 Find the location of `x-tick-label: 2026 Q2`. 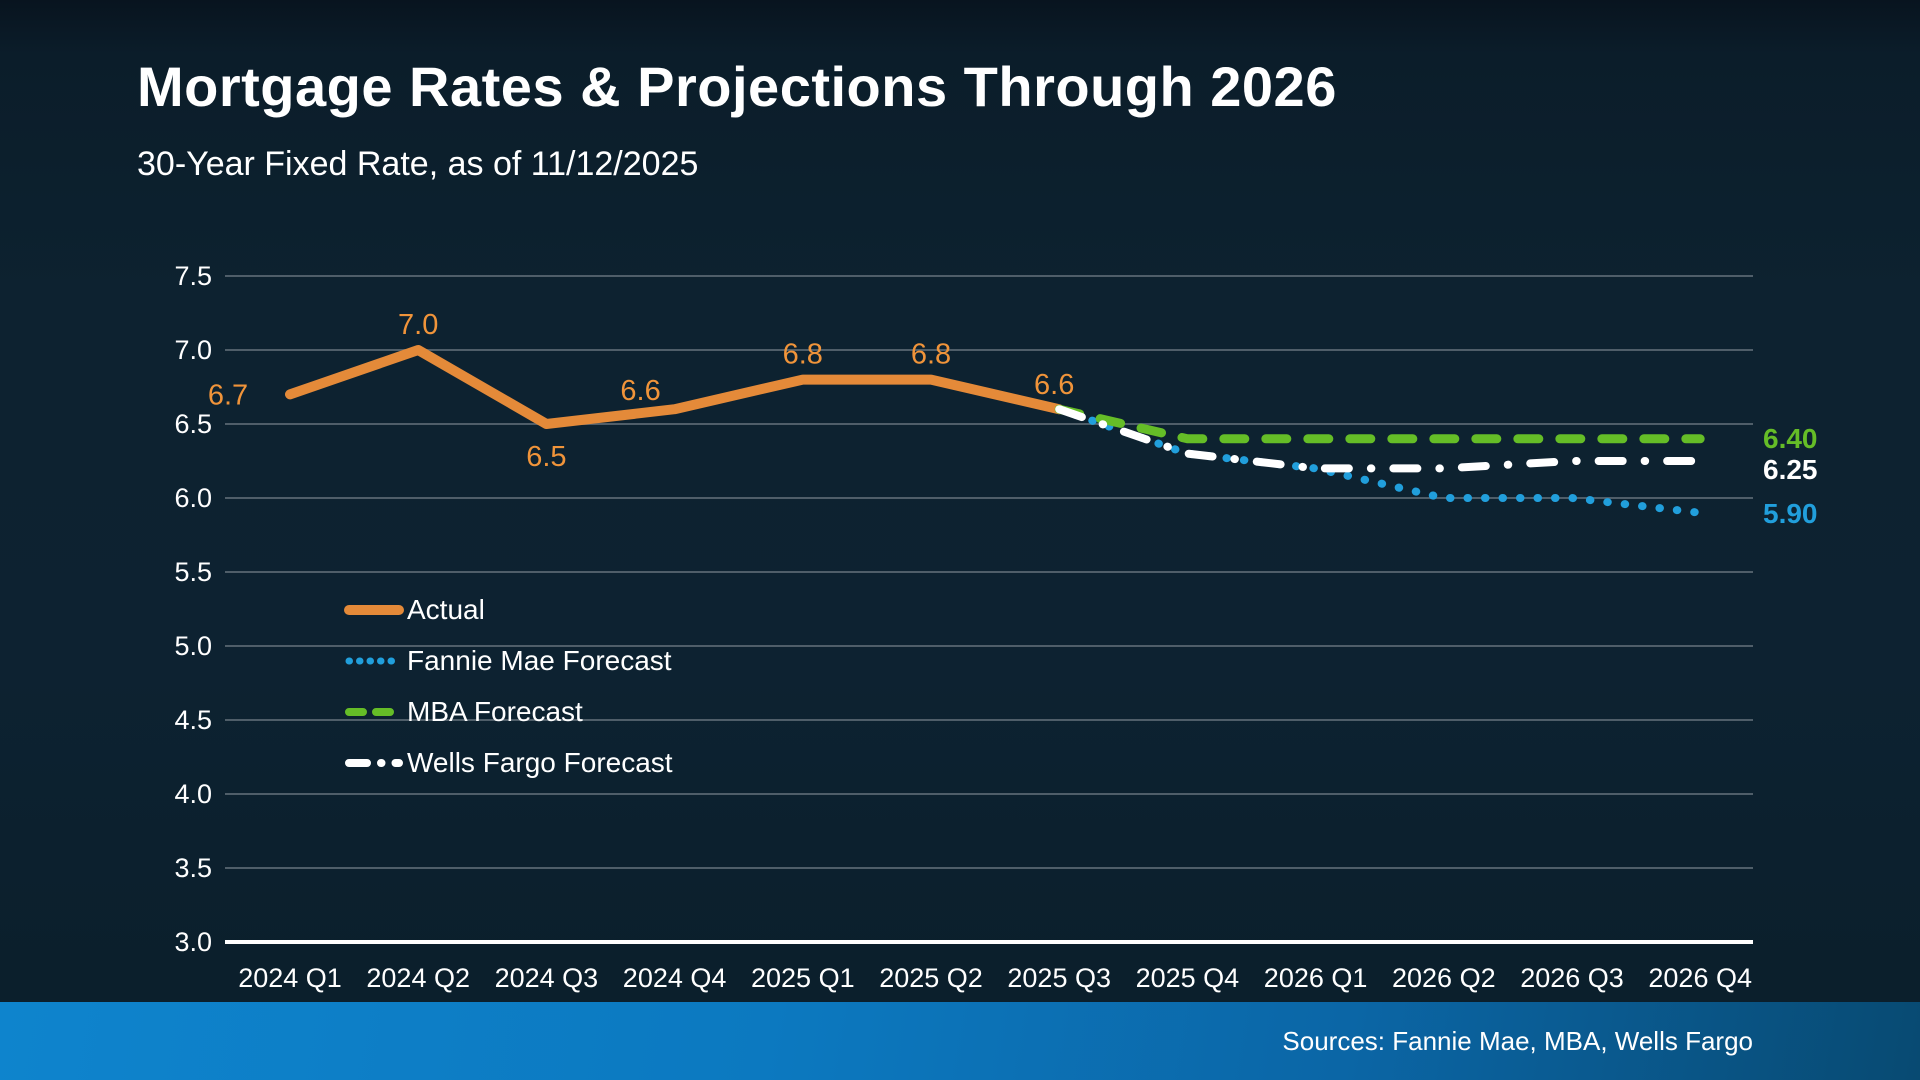

x-tick-label: 2026 Q2 is located at coordinates (1444, 978).